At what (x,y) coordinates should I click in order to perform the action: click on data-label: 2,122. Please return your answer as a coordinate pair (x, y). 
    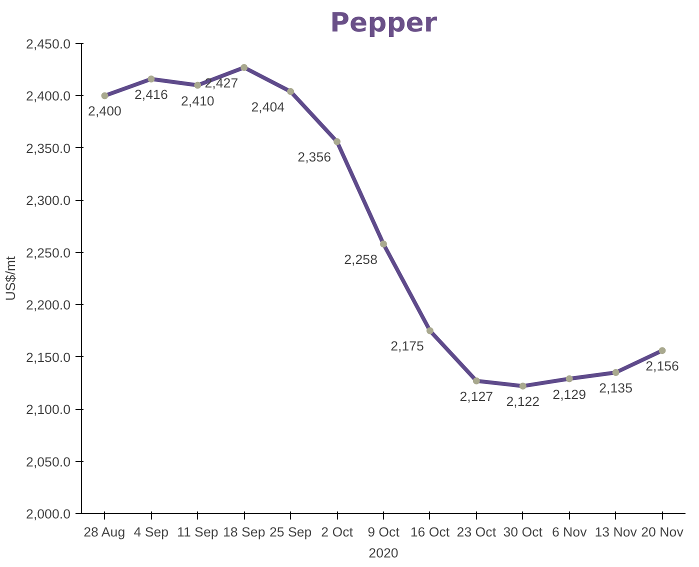
    Looking at the image, I should click on (523, 402).